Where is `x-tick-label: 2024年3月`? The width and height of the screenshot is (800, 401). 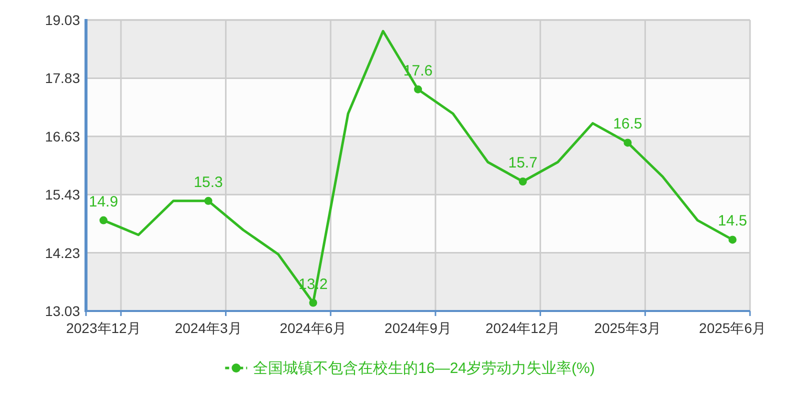 x-tick-label: 2024年3月 is located at coordinates (208, 328).